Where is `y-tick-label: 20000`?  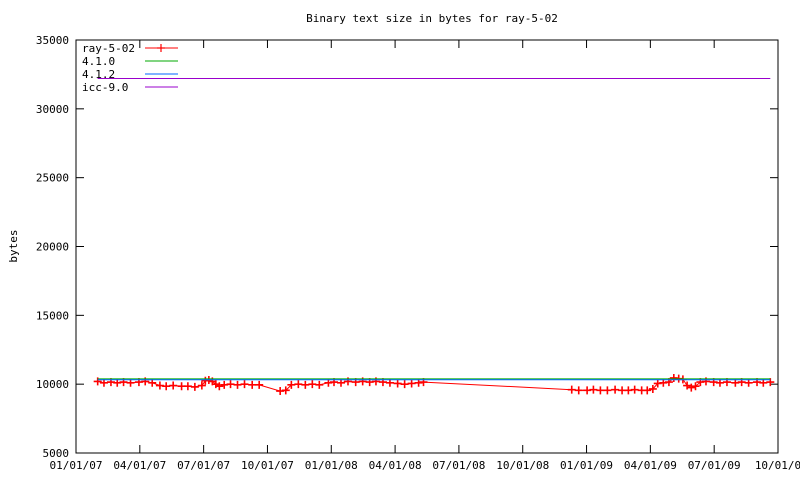 y-tick-label: 20000 is located at coordinates (52, 247).